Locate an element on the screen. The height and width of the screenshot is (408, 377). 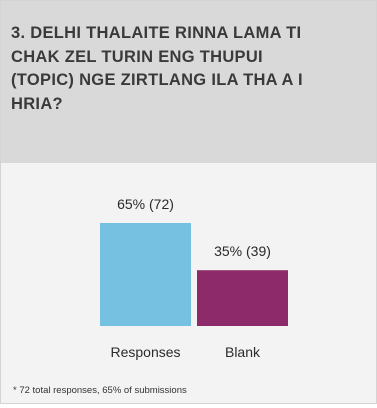
category-label-blank: Blank is located at coordinates (243, 352).